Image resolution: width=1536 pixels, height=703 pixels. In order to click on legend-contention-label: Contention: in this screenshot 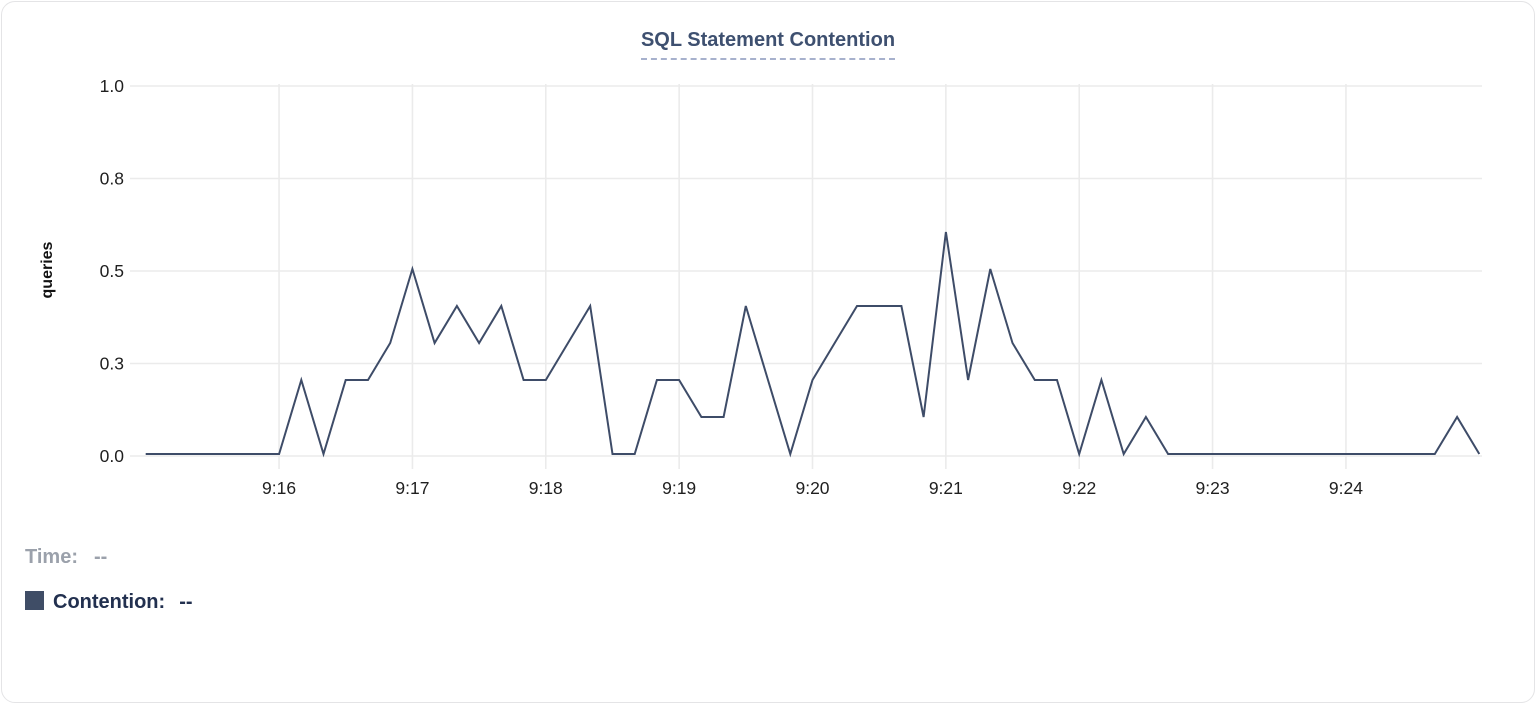, I will do `click(109, 602)`.